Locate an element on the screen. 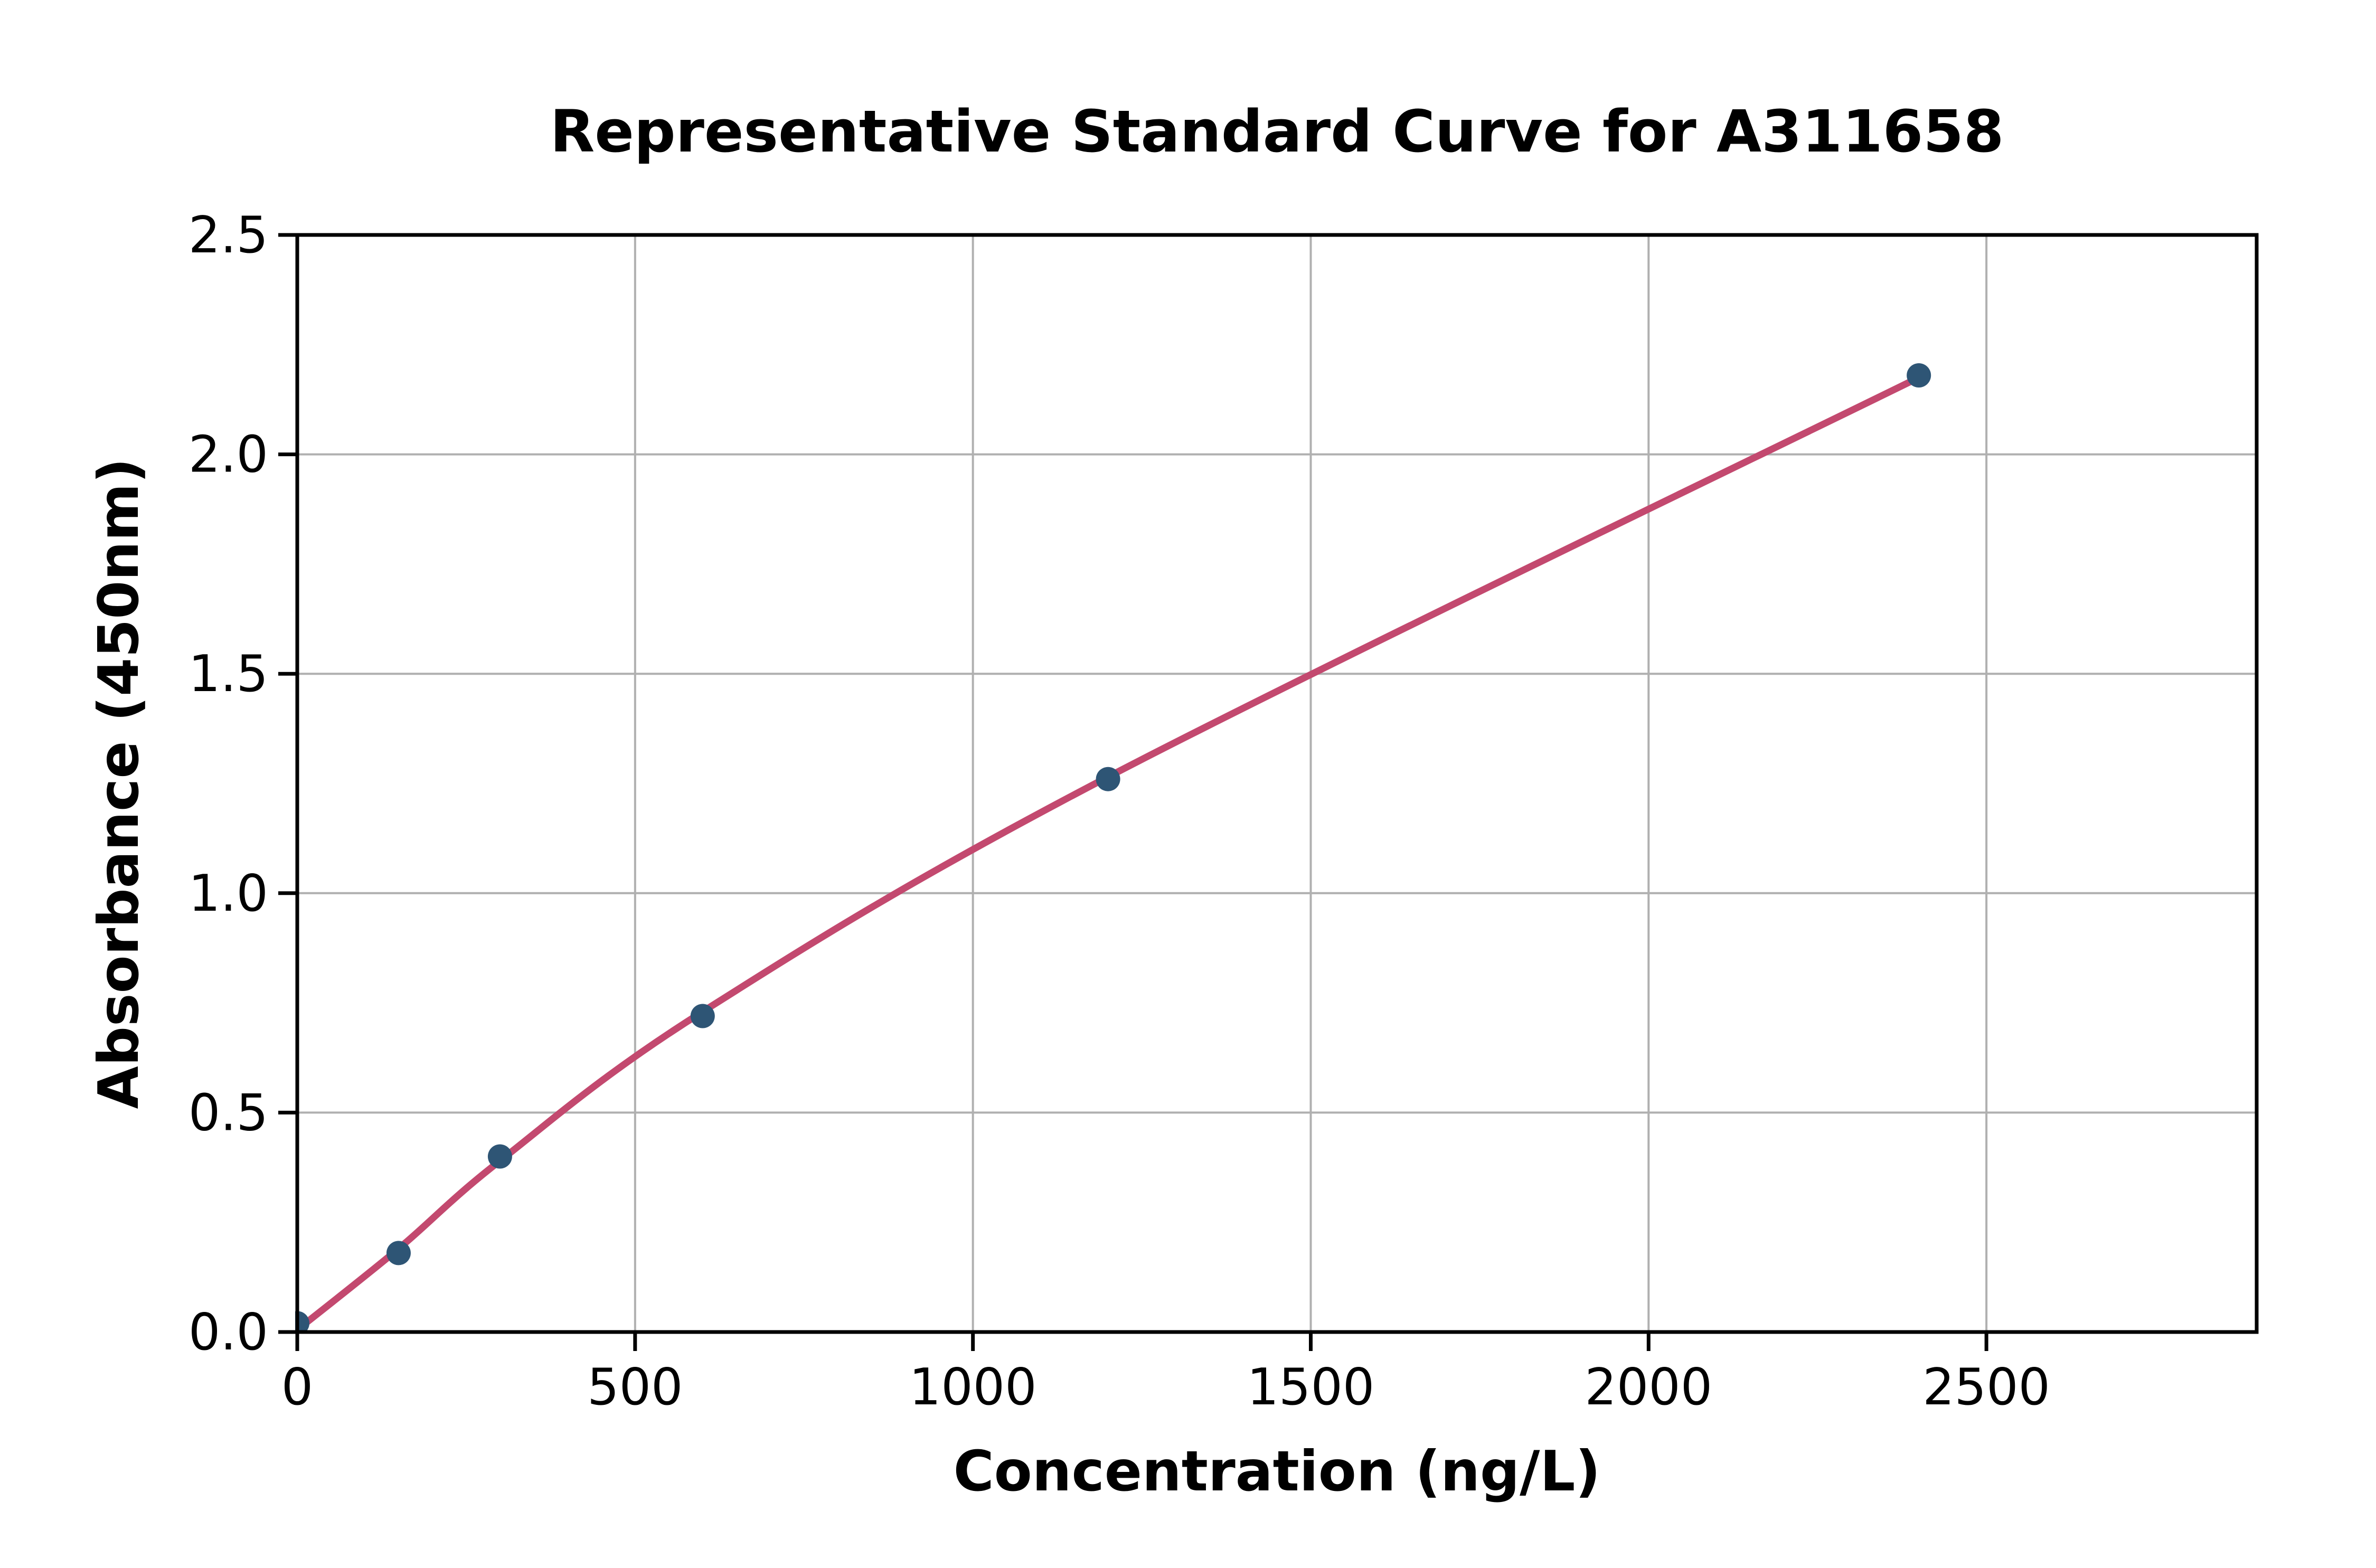 The width and height of the screenshot is (2376, 1568). x-tick-label: 1000 is located at coordinates (973, 1387).